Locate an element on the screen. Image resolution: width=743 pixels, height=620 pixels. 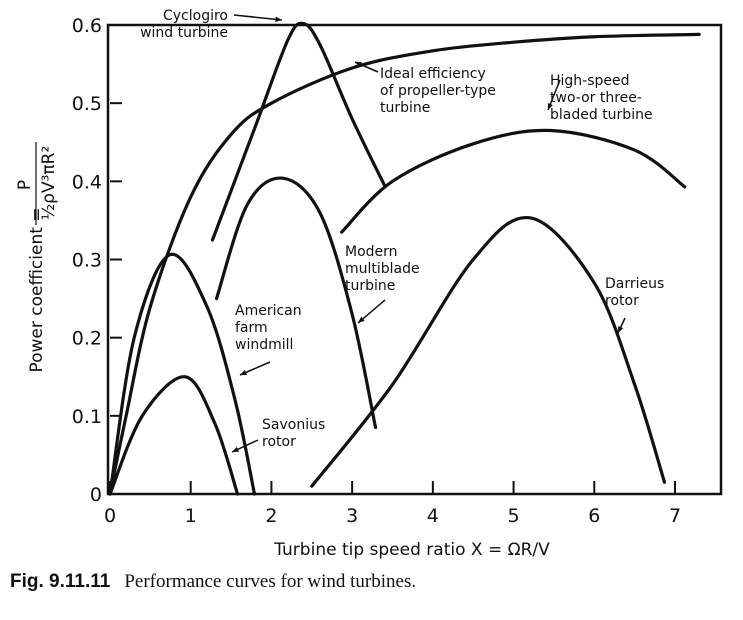
x-tick-label: 0 is located at coordinates (110, 516).